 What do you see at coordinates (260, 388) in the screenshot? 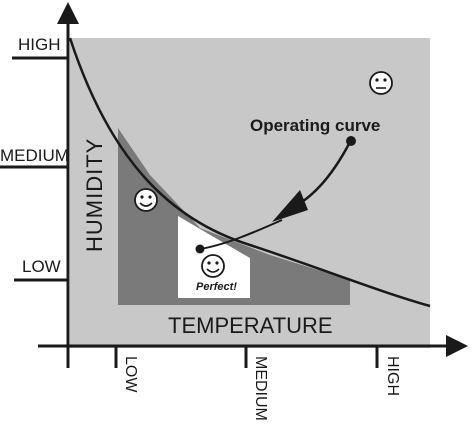
I see `x-tick-label-medium: MEDIUM` at bounding box center [260, 388].